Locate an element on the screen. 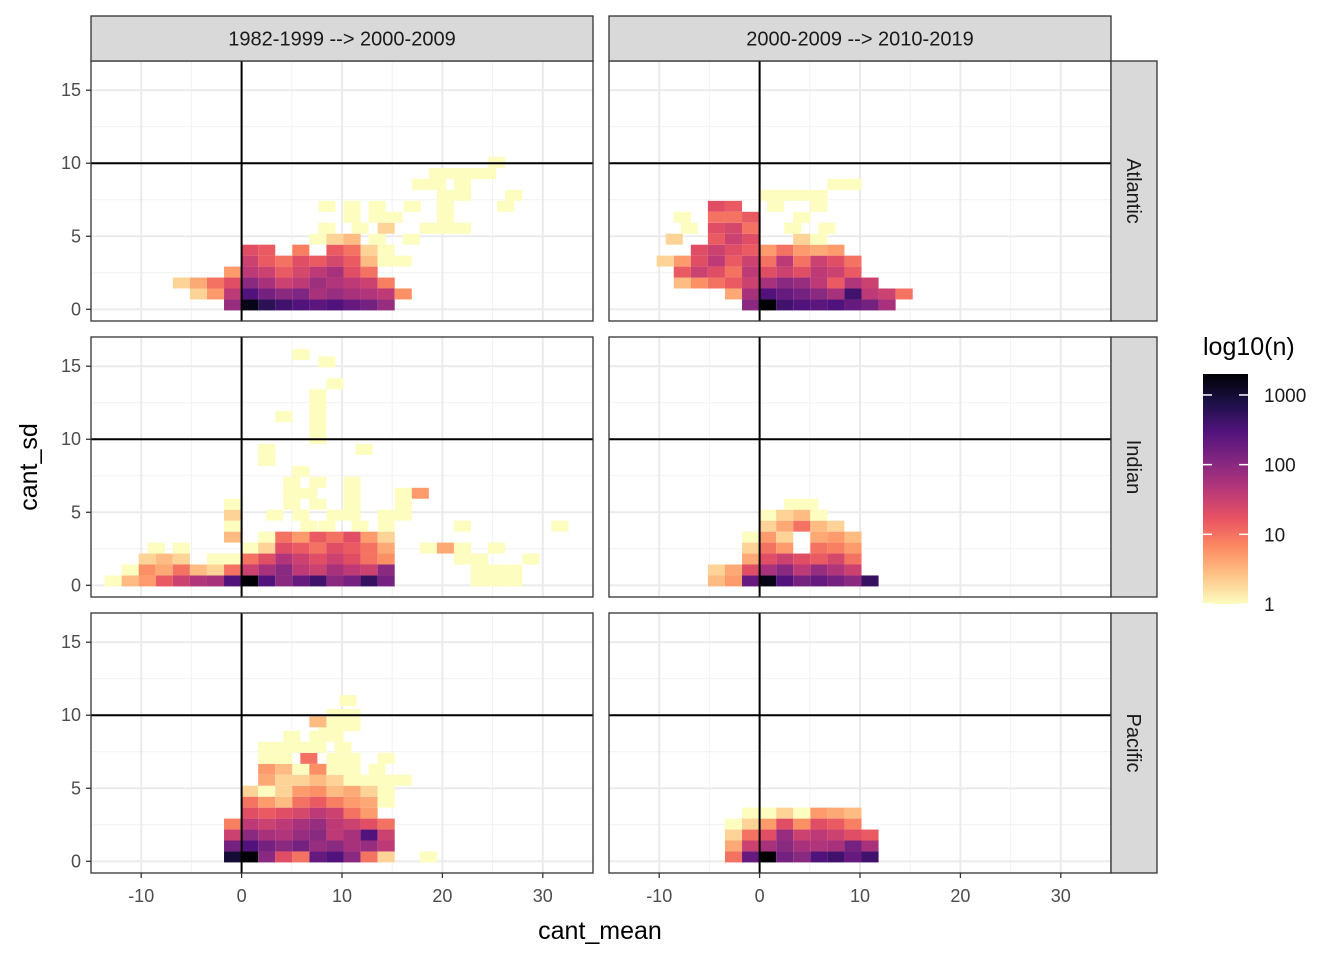  row-strip is located at coordinates (1134, 191).